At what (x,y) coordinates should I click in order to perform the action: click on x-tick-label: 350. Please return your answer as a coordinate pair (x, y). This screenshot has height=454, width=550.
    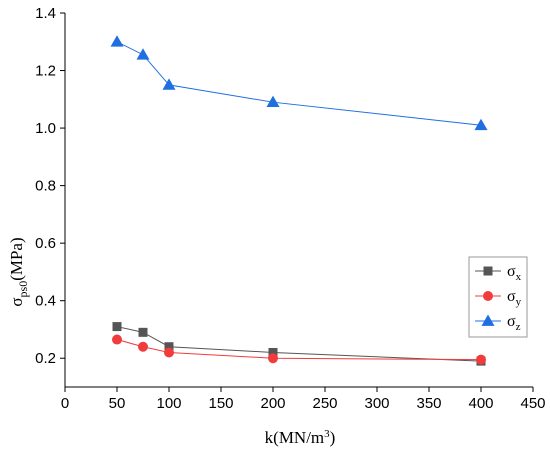
    Looking at the image, I should click on (428, 403).